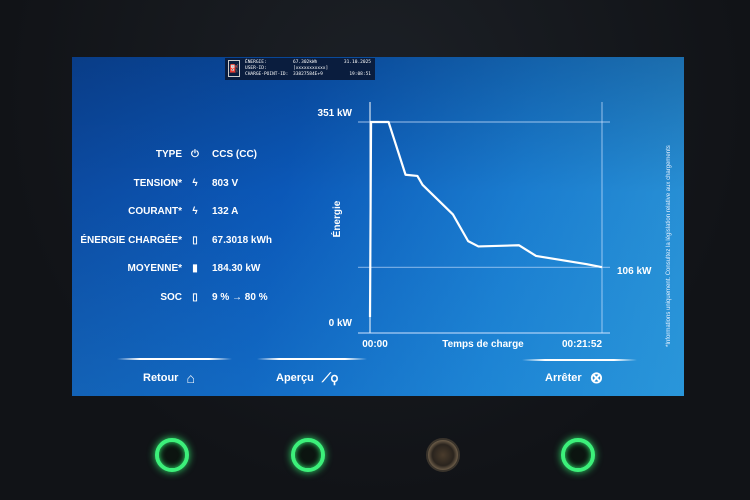 The width and height of the screenshot is (750, 500). I want to click on y-min-label: 0 kW, so click(341, 323).